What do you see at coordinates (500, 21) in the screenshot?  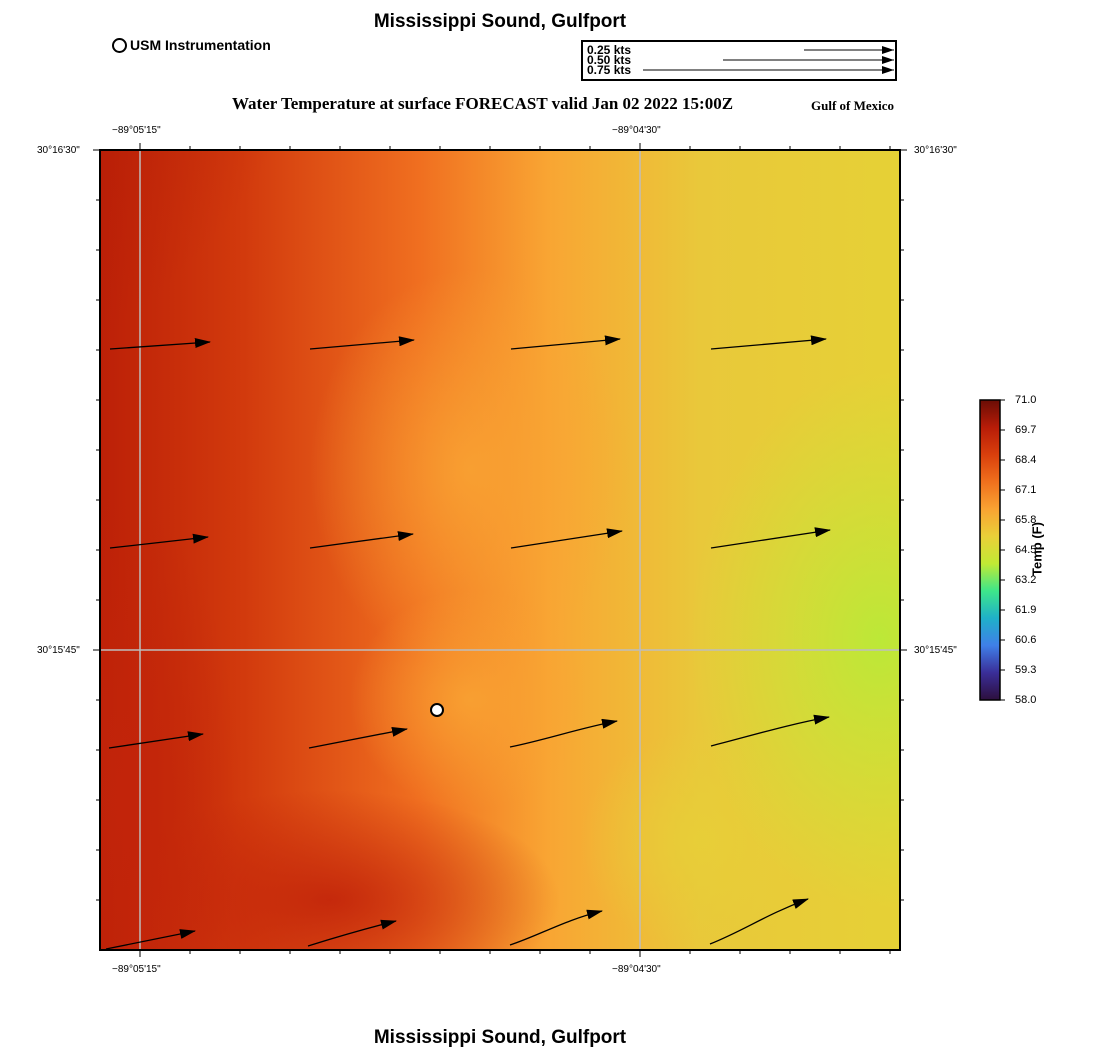 I see `page-title: Mississippi Sound, Gulfport` at bounding box center [500, 21].